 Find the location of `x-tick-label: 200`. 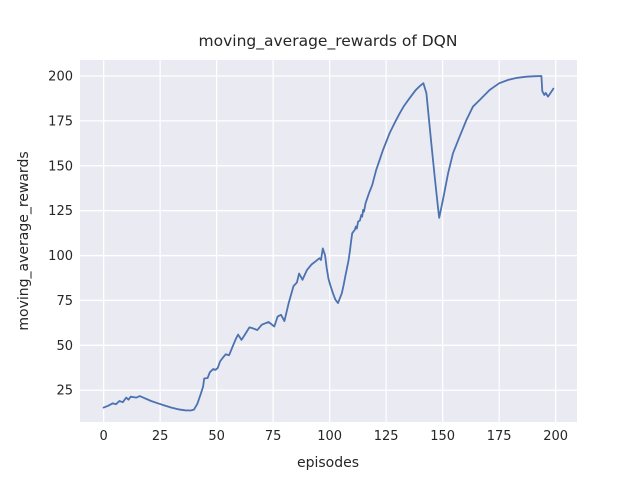

x-tick-label: 200 is located at coordinates (555, 436).